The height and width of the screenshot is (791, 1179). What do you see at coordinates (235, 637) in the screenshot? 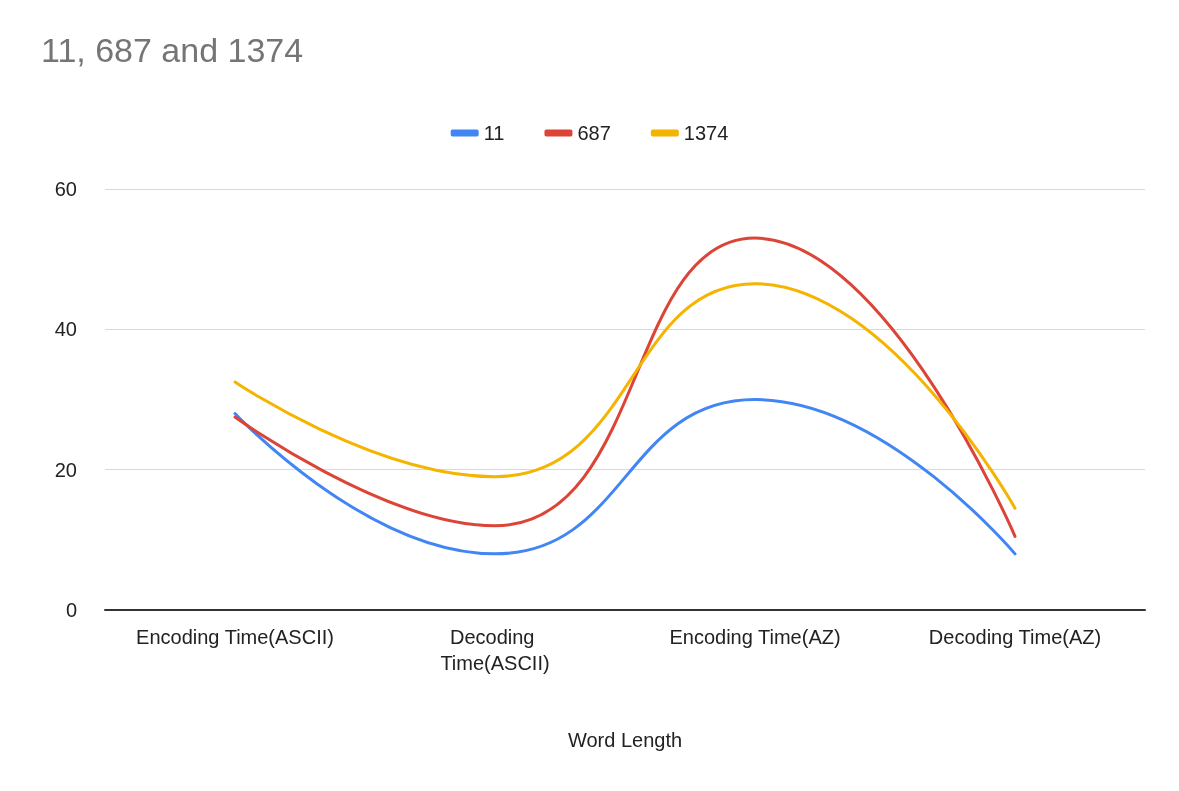
I see `x-tick-label: Encoding Time(ASCII)` at bounding box center [235, 637].